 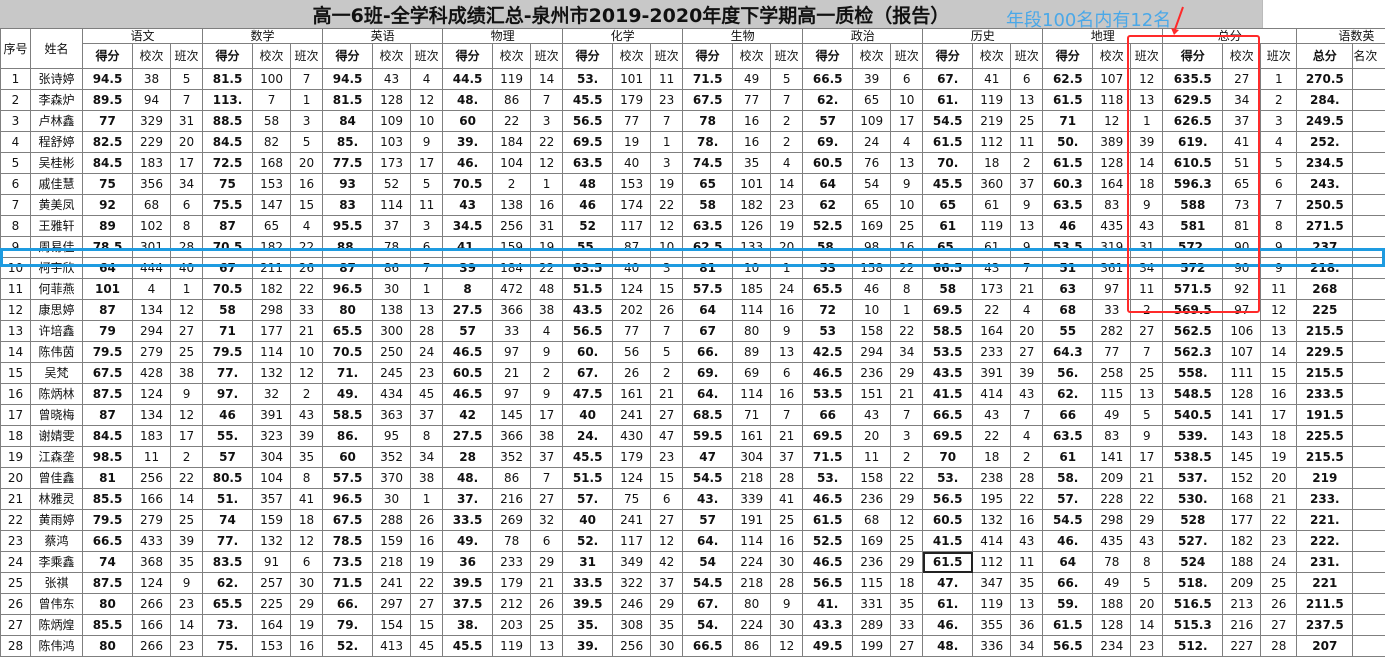 I want to click on school-rank-cell: 435, so click(x=1112, y=226).